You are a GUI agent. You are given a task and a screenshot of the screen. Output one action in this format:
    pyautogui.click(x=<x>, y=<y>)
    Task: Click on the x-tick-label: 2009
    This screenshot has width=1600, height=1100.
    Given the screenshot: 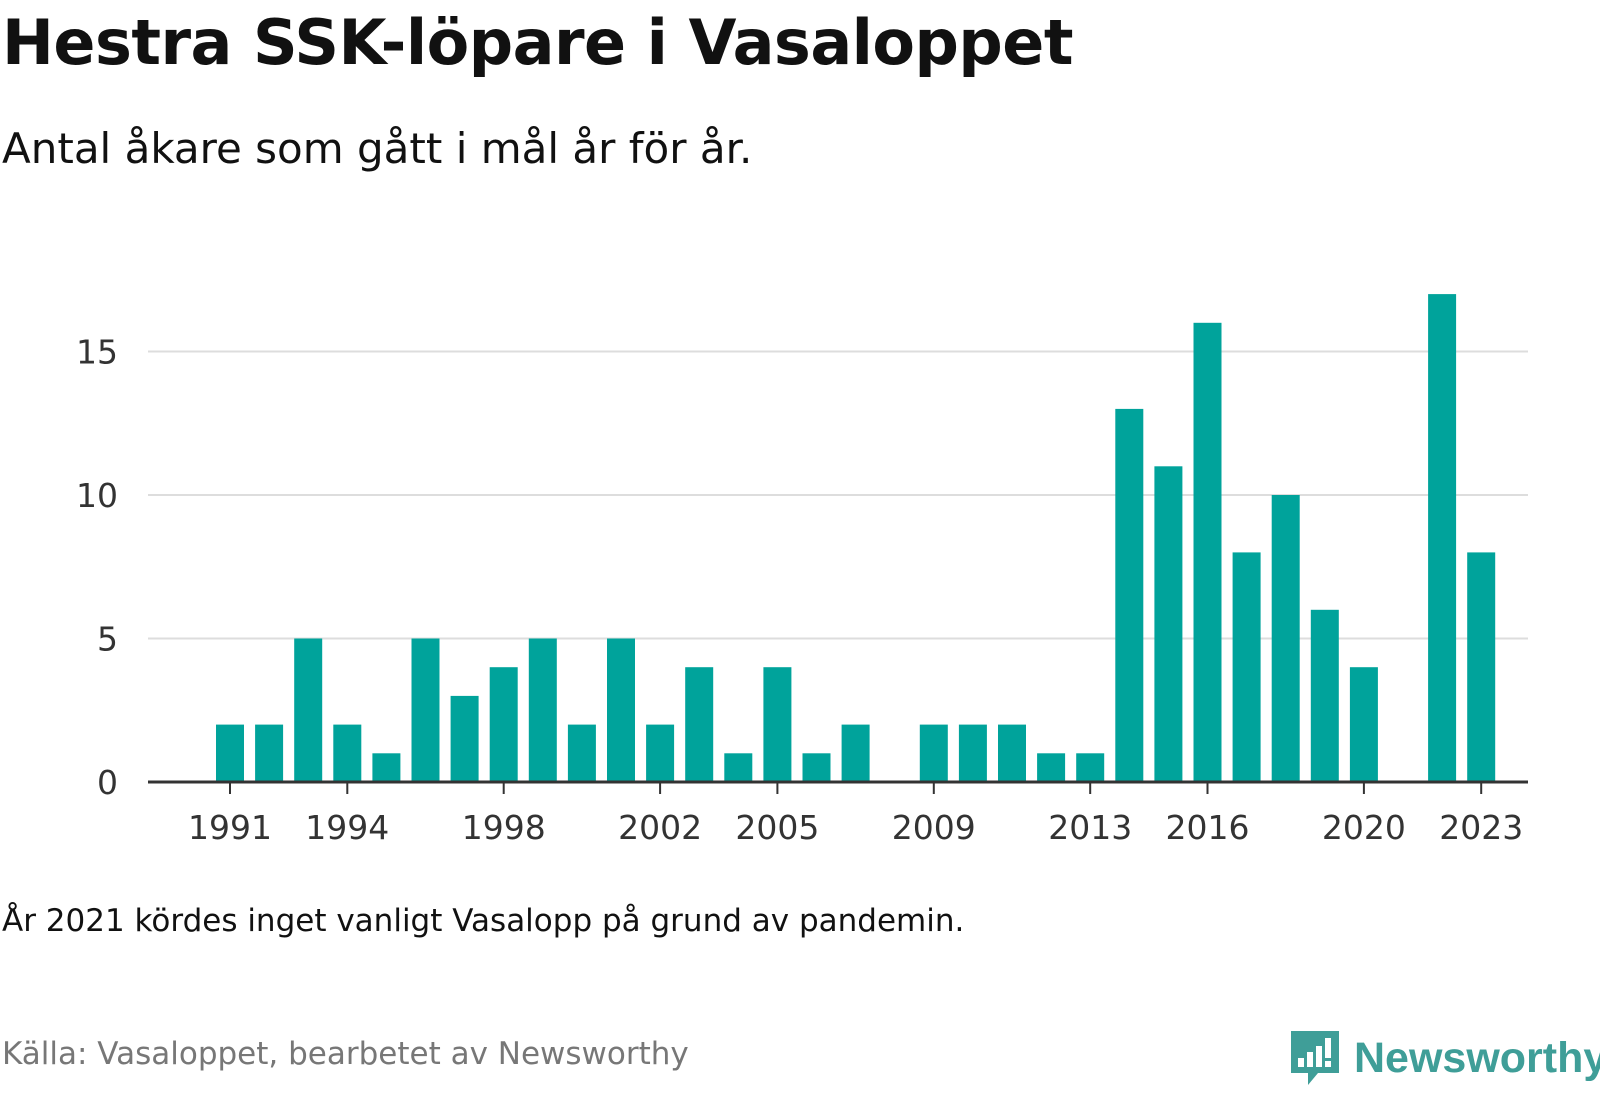 What is the action you would take?
    pyautogui.click(x=934, y=827)
    